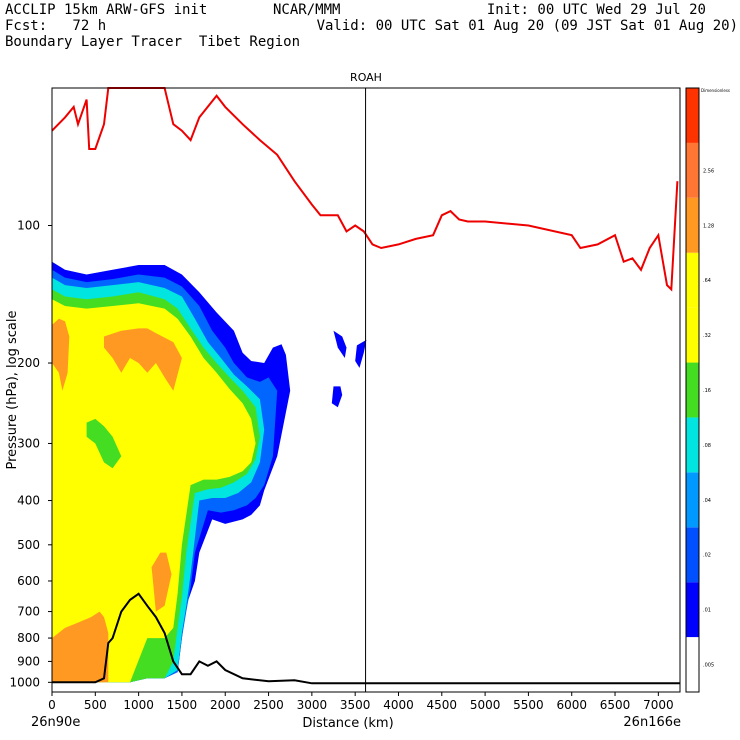  What do you see at coordinates (28, 612) in the screenshot?
I see `y-tick-label: 700` at bounding box center [28, 612].